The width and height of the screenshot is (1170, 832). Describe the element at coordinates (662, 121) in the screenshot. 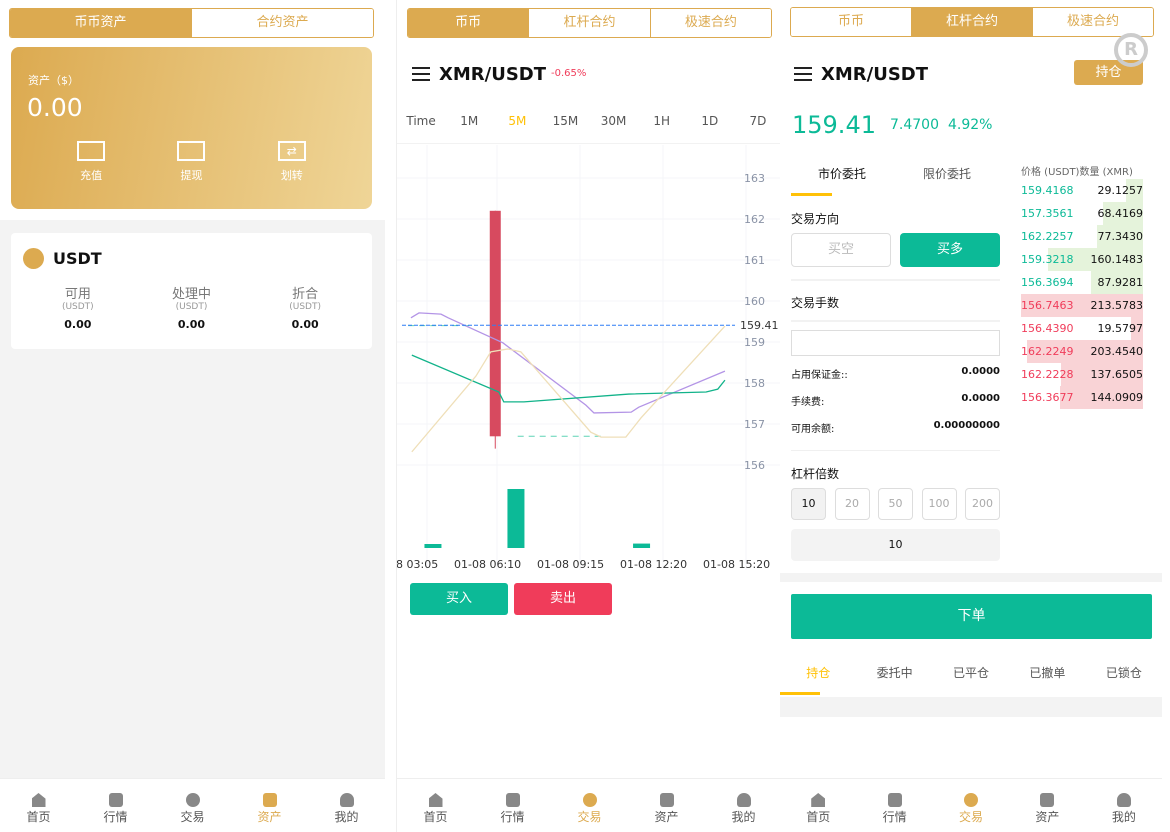

I see `interval-tab: 1H` at that location.